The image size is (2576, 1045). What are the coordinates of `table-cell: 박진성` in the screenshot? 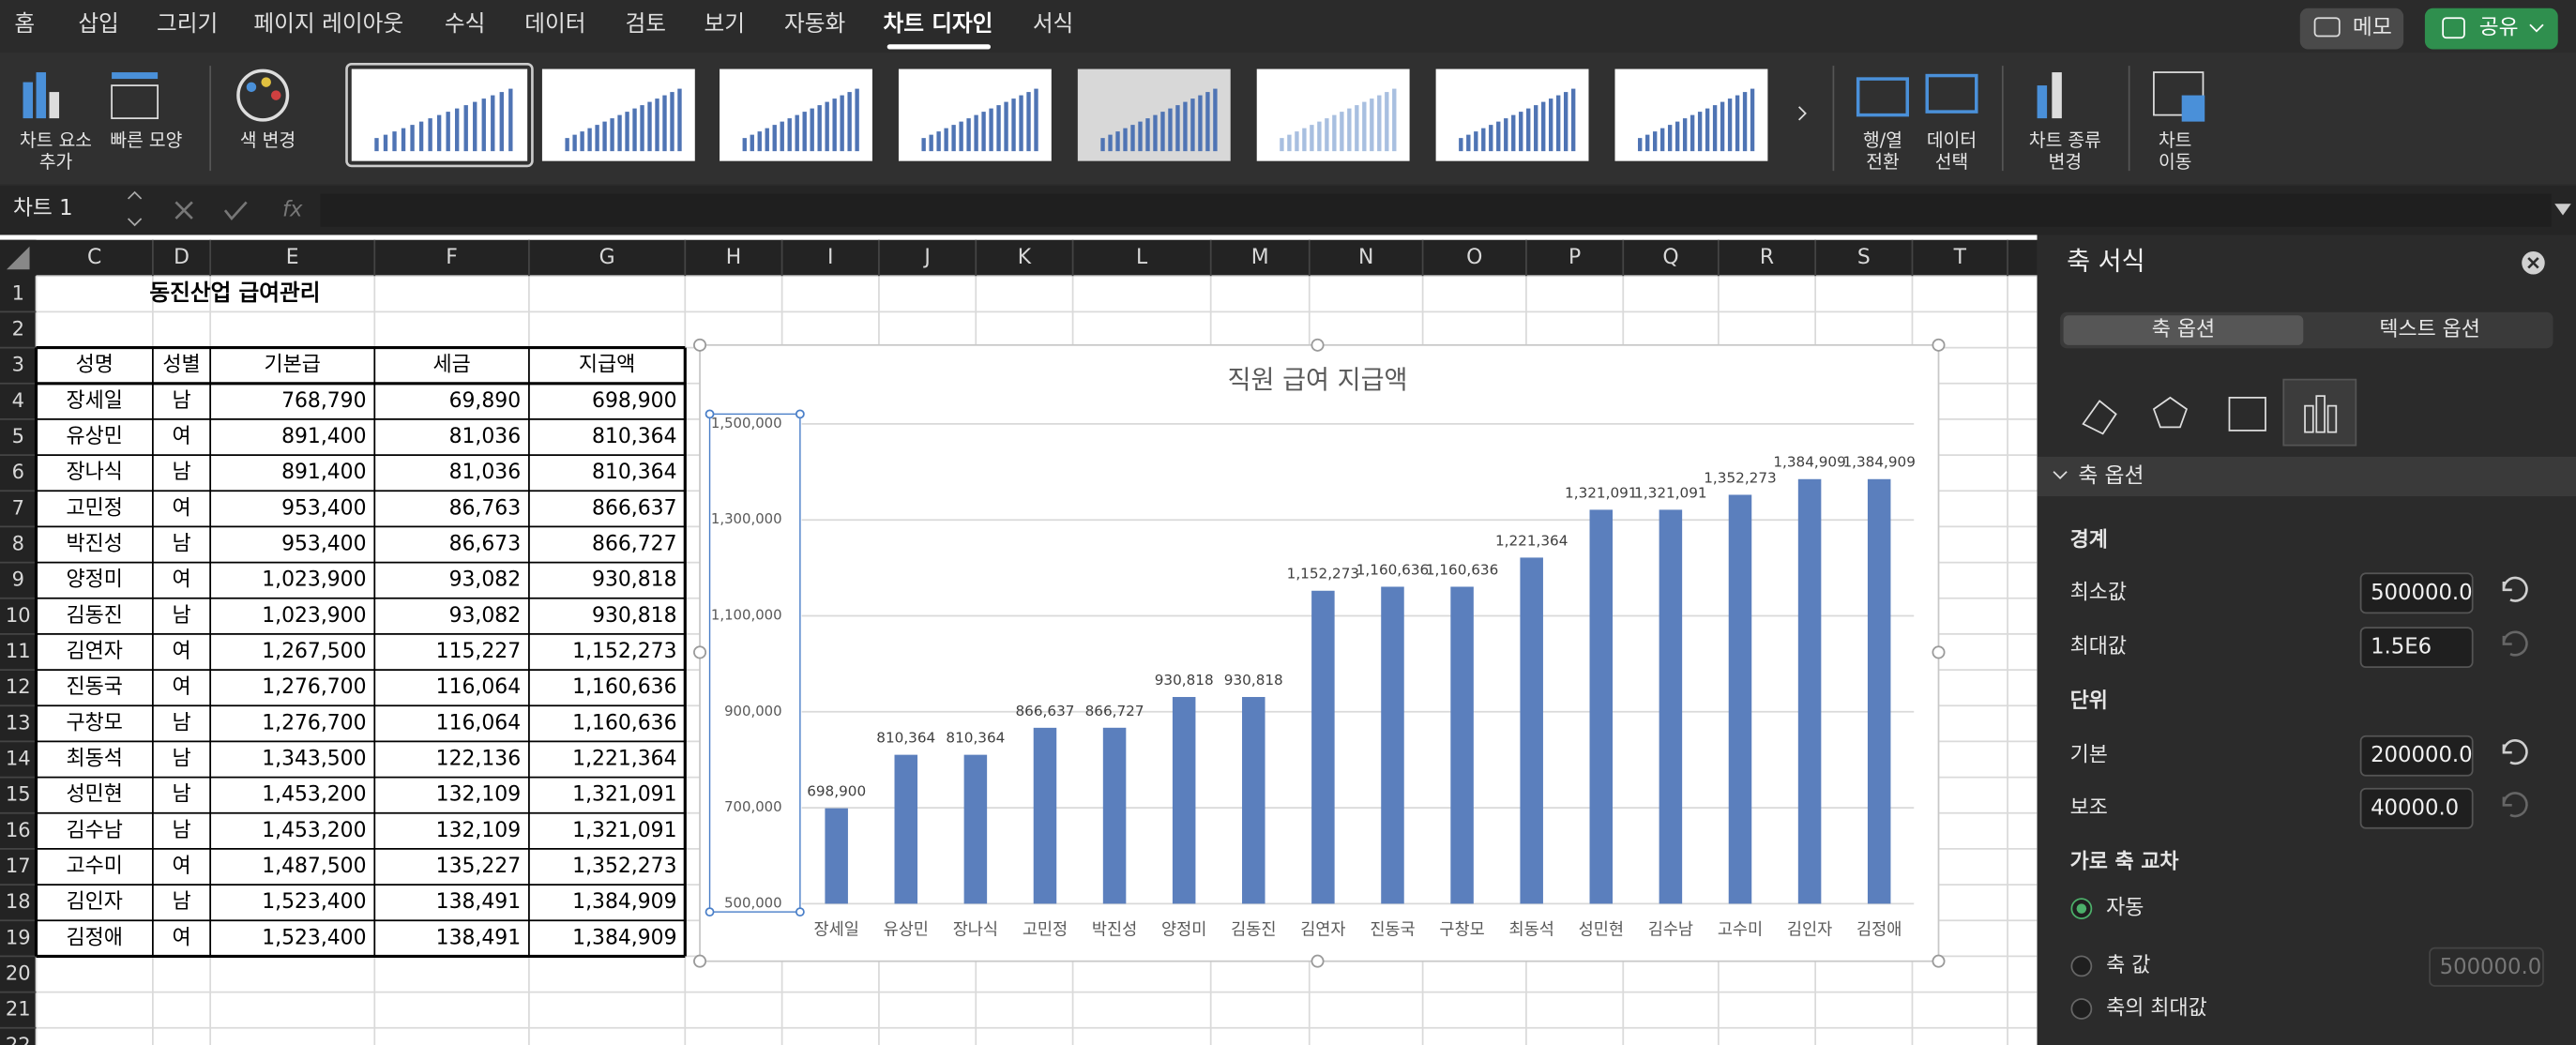 It's located at (95, 544).